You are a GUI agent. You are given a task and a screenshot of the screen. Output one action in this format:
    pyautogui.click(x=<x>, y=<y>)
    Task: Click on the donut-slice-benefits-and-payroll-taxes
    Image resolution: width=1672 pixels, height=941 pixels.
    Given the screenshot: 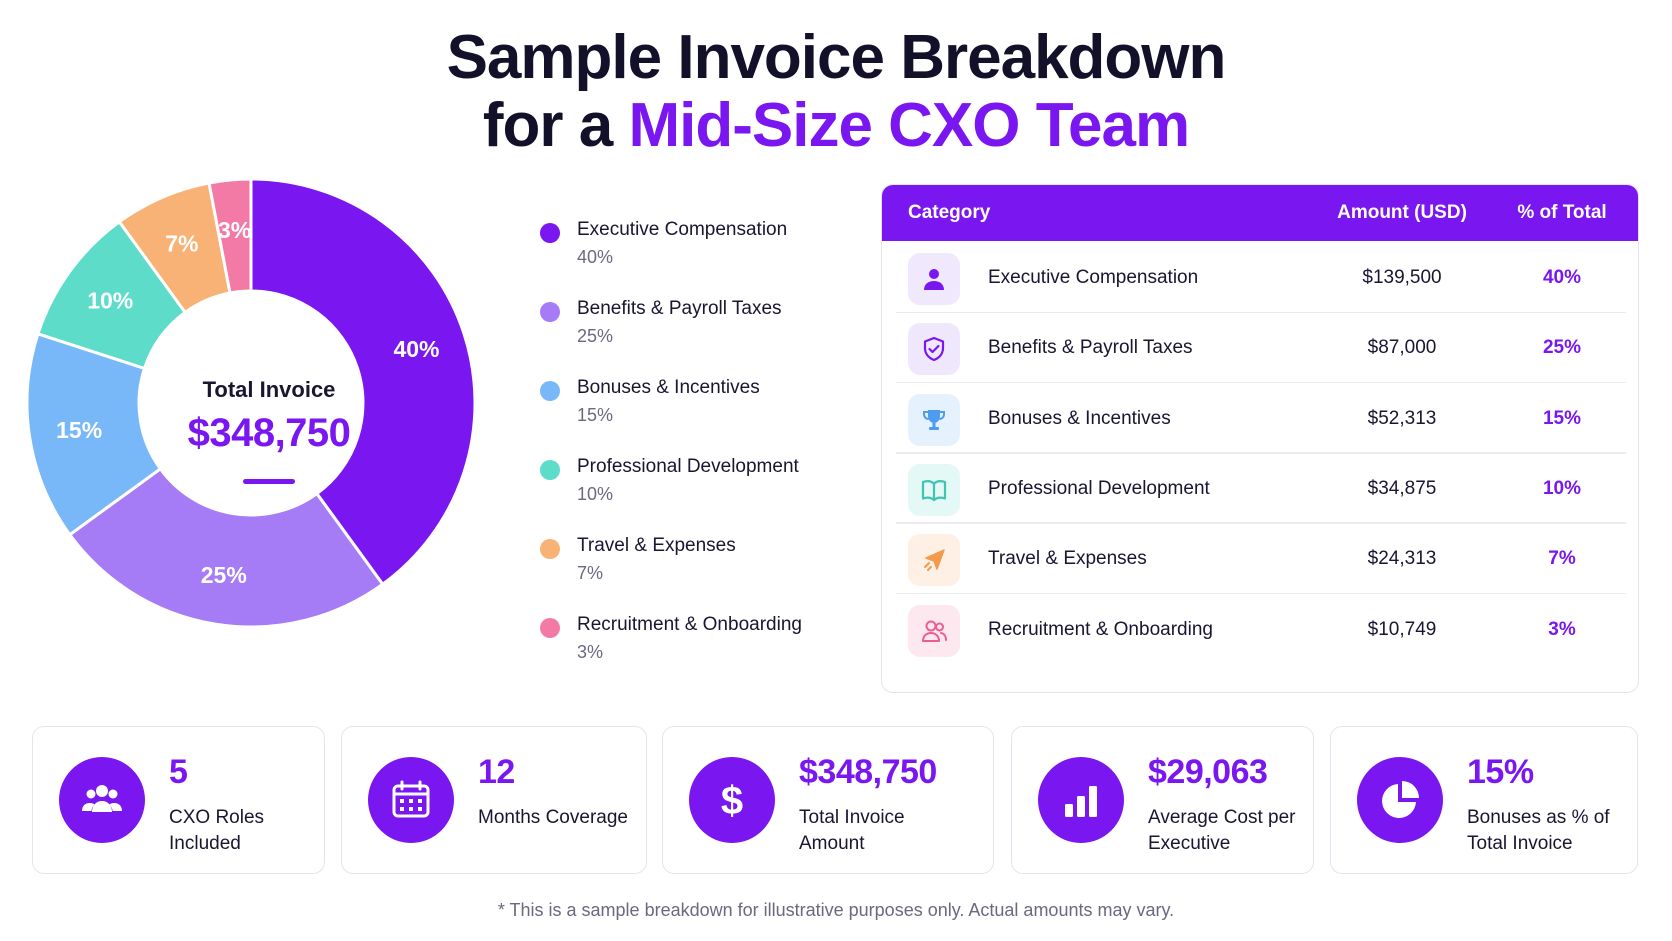 What is the action you would take?
    pyautogui.click(x=226, y=547)
    